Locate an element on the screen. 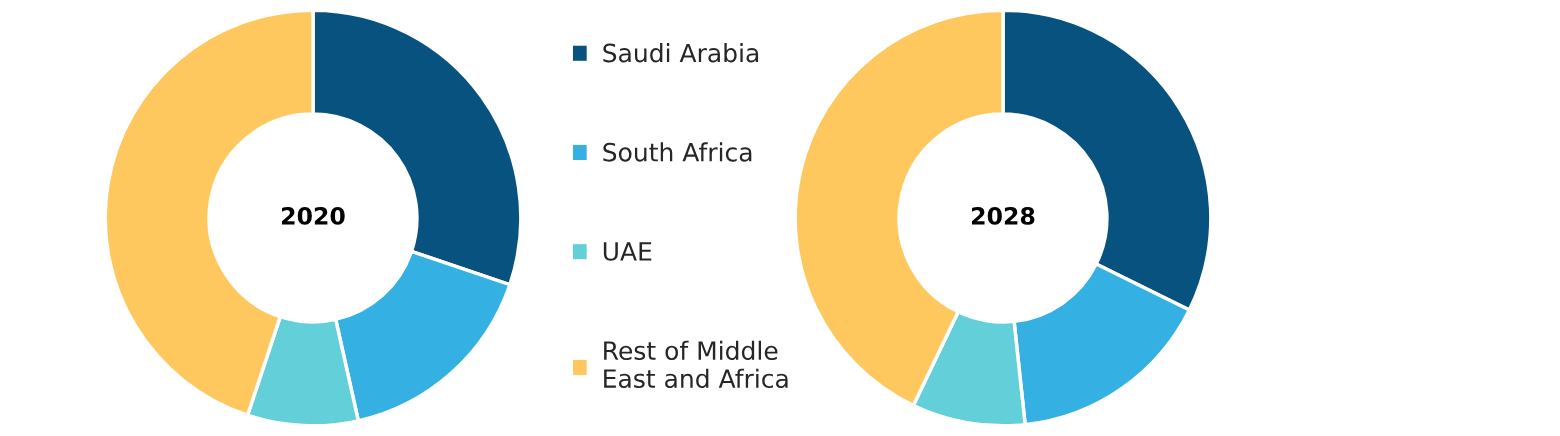  legend-label: Rest of Middle East and Africa is located at coordinates (696, 364).